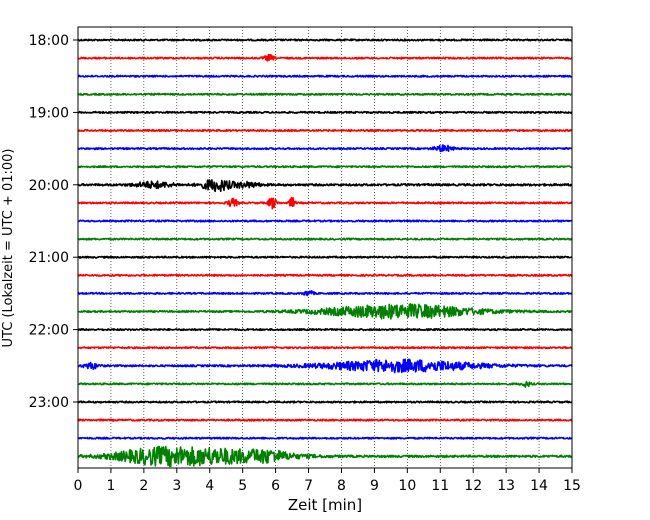  Describe the element at coordinates (275, 486) in the screenshot. I see `x-tick-label: 6` at that location.